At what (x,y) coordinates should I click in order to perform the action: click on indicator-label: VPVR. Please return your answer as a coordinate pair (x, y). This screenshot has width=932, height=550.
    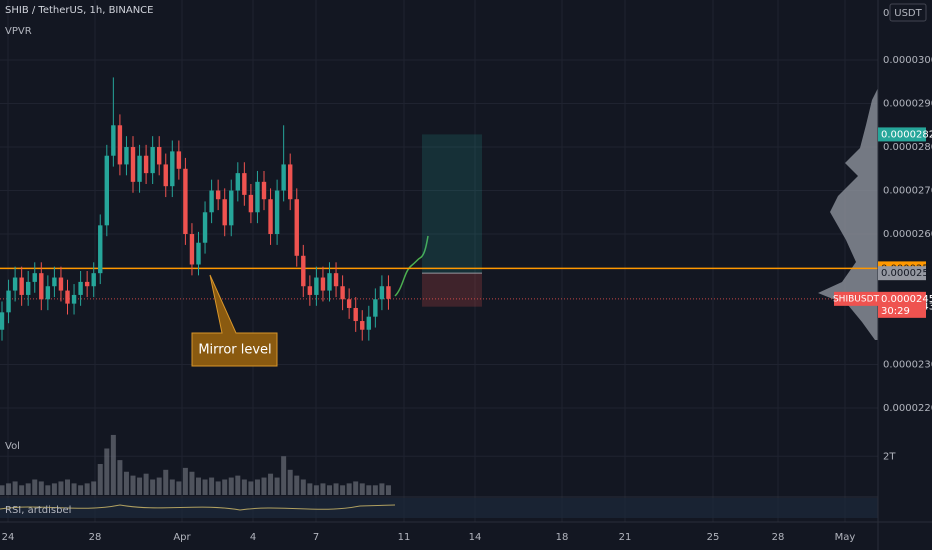
    Looking at the image, I should click on (18, 31).